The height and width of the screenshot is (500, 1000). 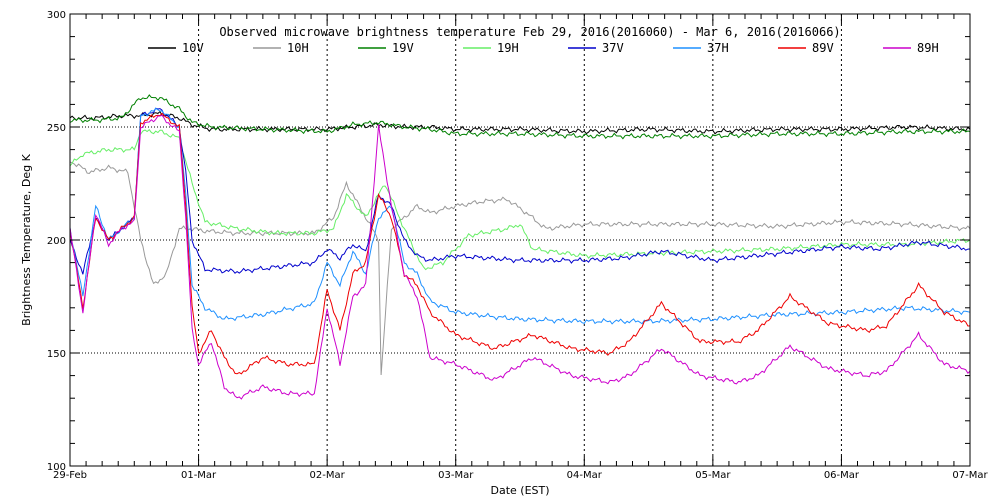 What do you see at coordinates (328, 475) in the screenshot?
I see `x-tick-label-2: 02-Mar` at bounding box center [328, 475].